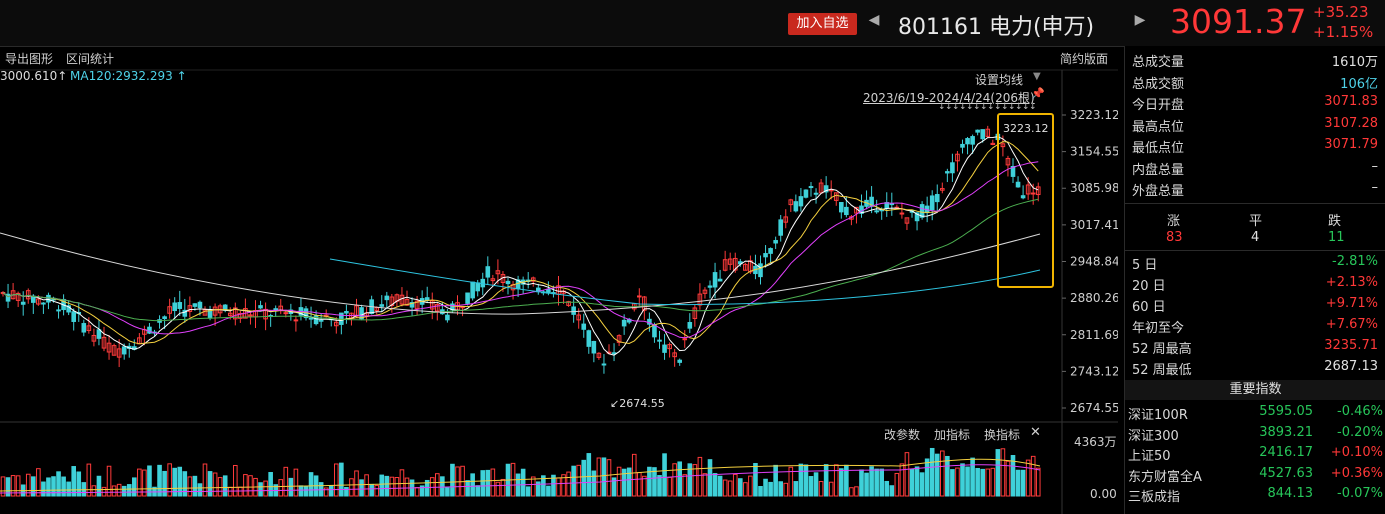 The image size is (1385, 514). What do you see at coordinates (822, 24) in the screenshot?
I see `add-to-watchlist-button: 加入自选` at bounding box center [822, 24].